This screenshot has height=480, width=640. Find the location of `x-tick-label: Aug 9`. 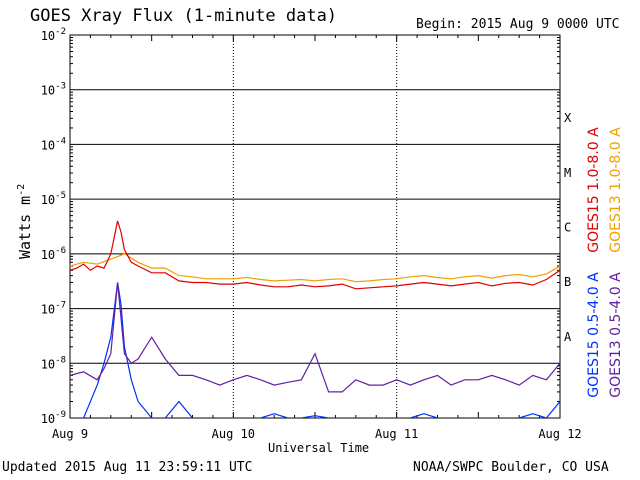

x-tick-label: Aug 9 is located at coordinates (70, 434).